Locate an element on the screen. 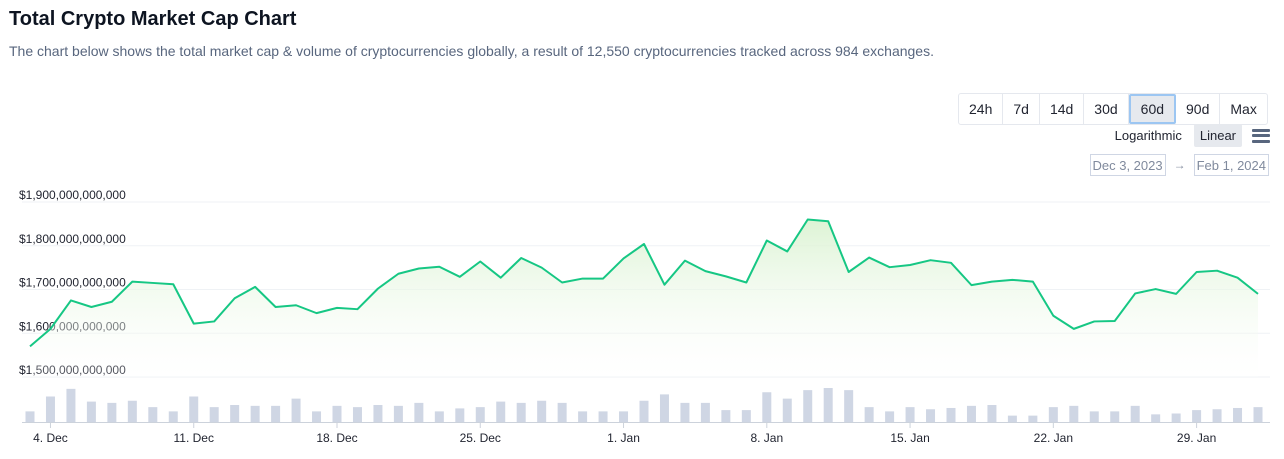  scale-toggle: Logarithmic Linear is located at coordinates (1189, 135).